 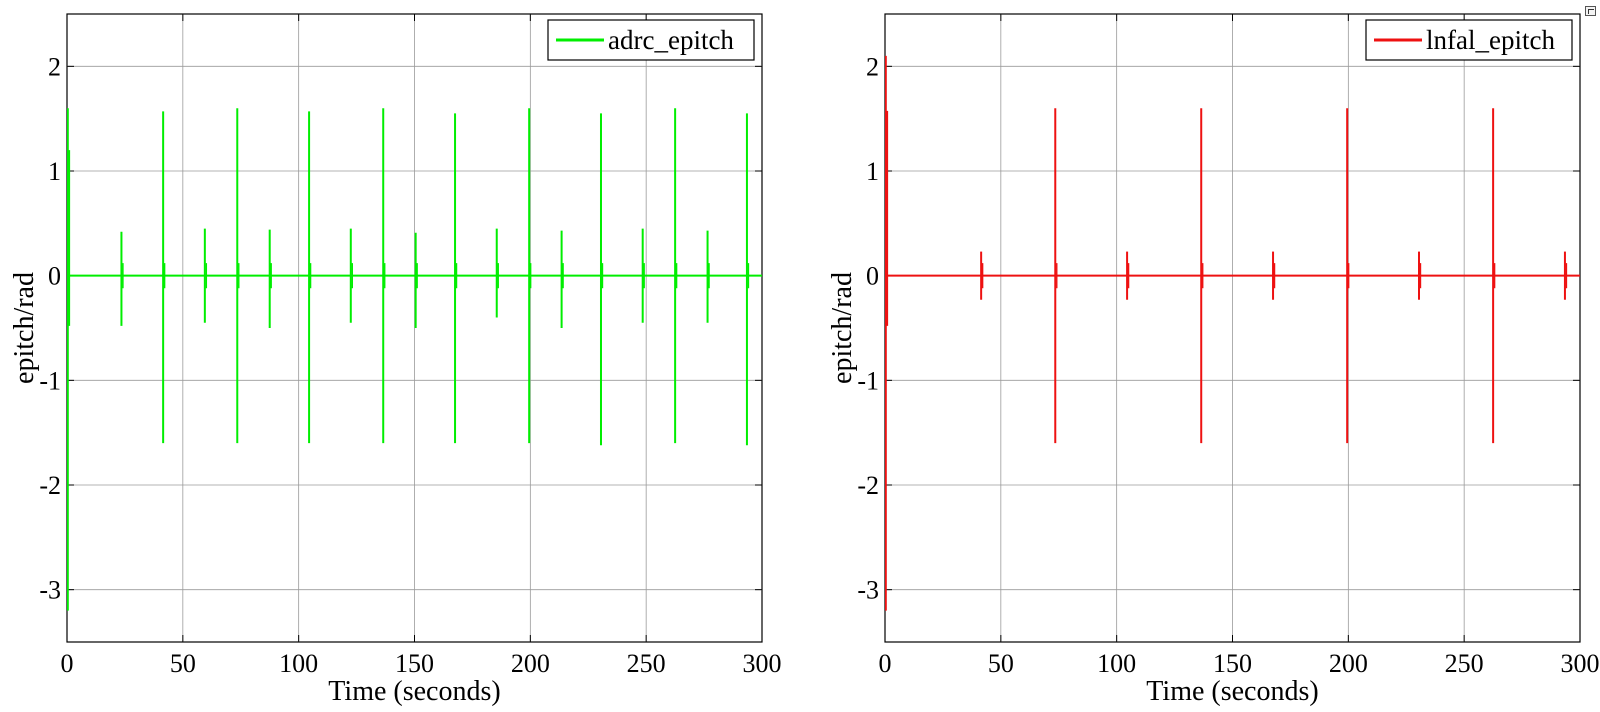 I want to click on legend: adrc_epitch, so click(x=651, y=40).